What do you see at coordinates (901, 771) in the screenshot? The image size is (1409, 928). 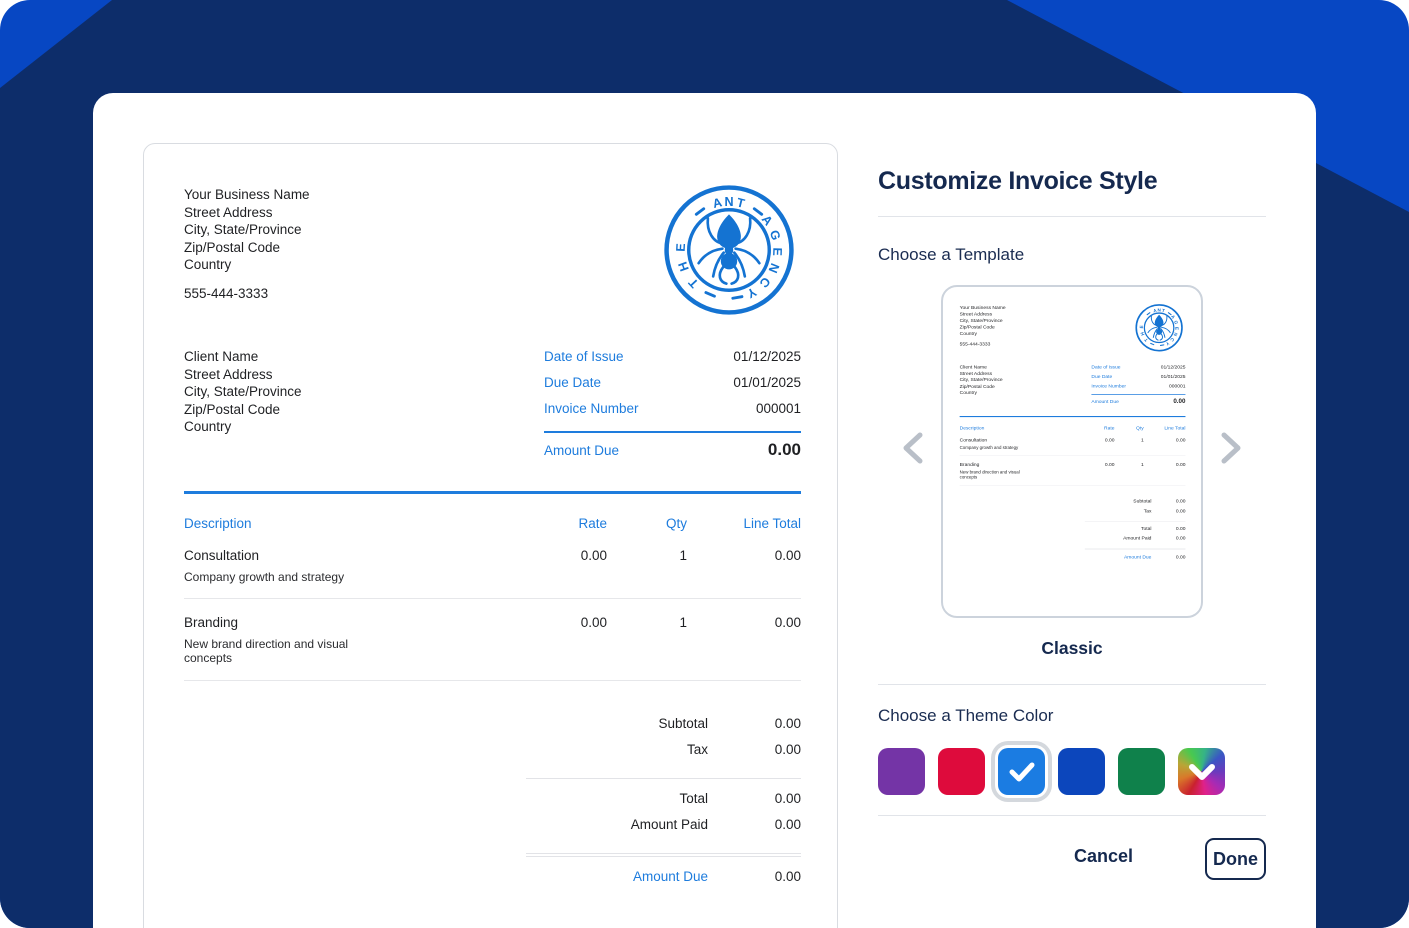 I see `theme-color-purple` at bounding box center [901, 771].